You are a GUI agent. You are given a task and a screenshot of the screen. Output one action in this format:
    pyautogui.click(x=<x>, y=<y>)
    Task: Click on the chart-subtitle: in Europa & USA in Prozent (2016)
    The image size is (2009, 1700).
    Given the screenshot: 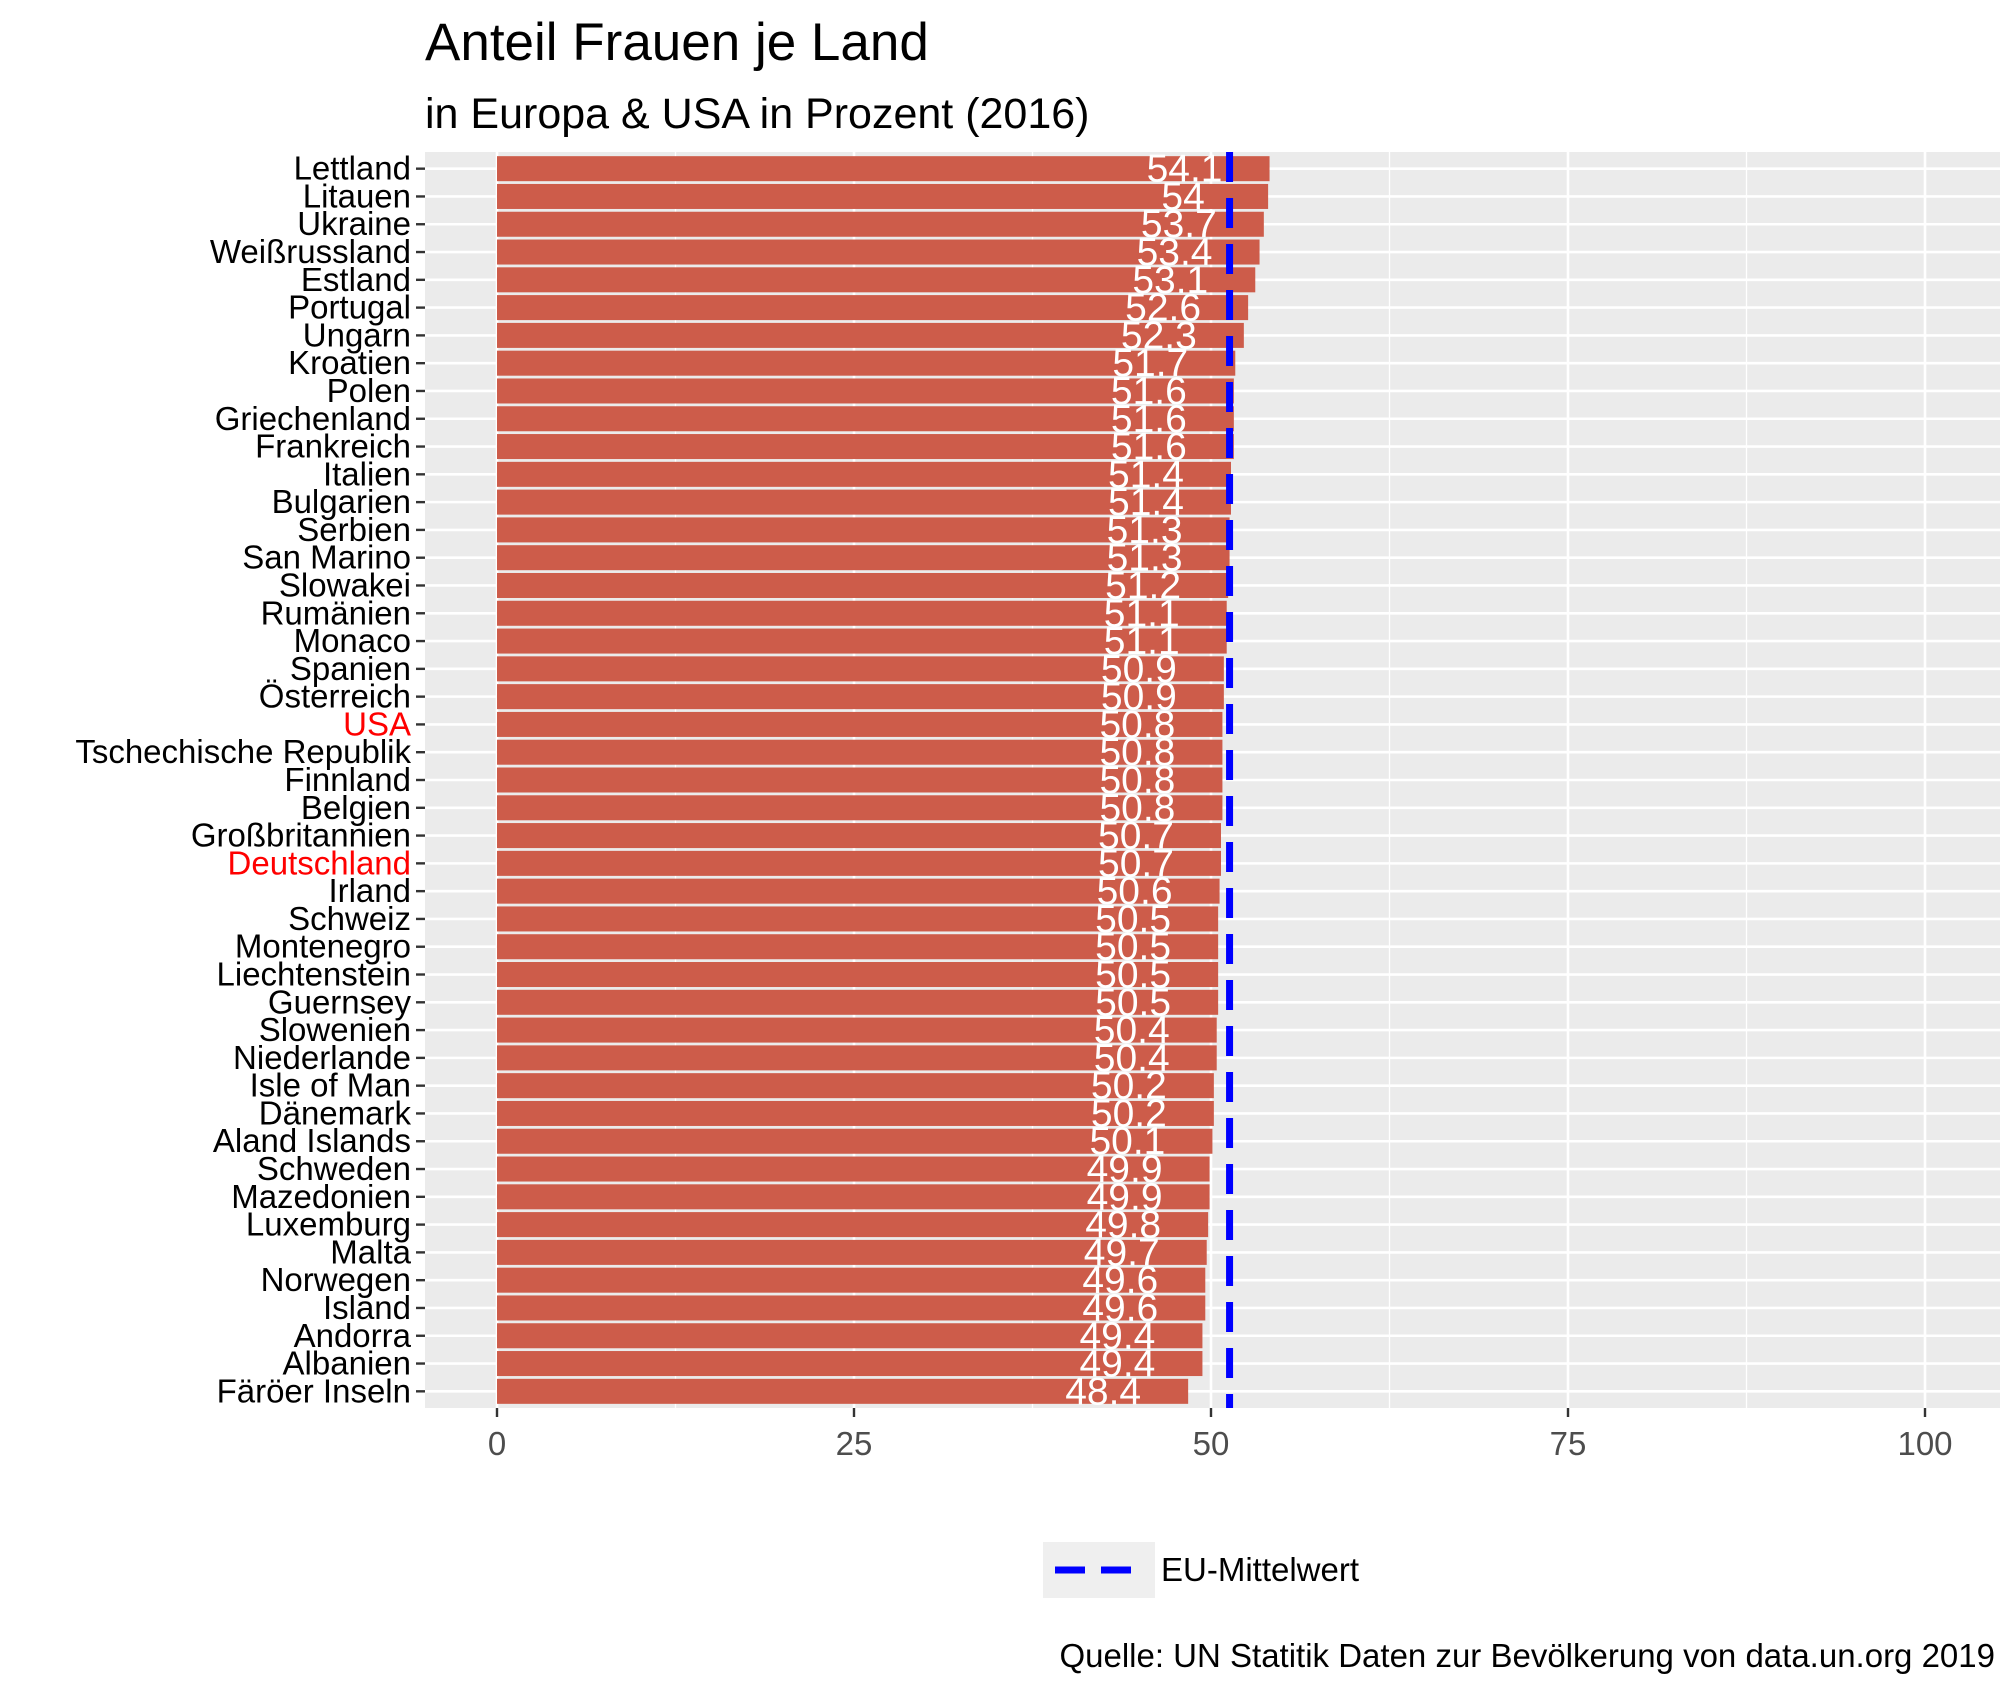 What is the action you would take?
    pyautogui.click(x=757, y=114)
    